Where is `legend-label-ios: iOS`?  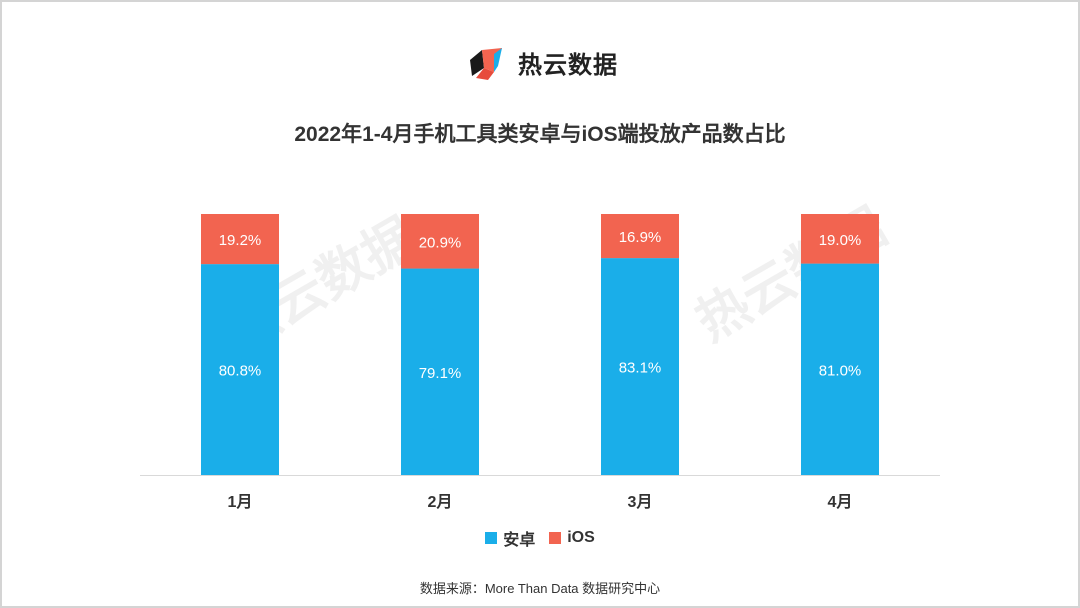
legend-label-ios: iOS is located at coordinates (581, 537).